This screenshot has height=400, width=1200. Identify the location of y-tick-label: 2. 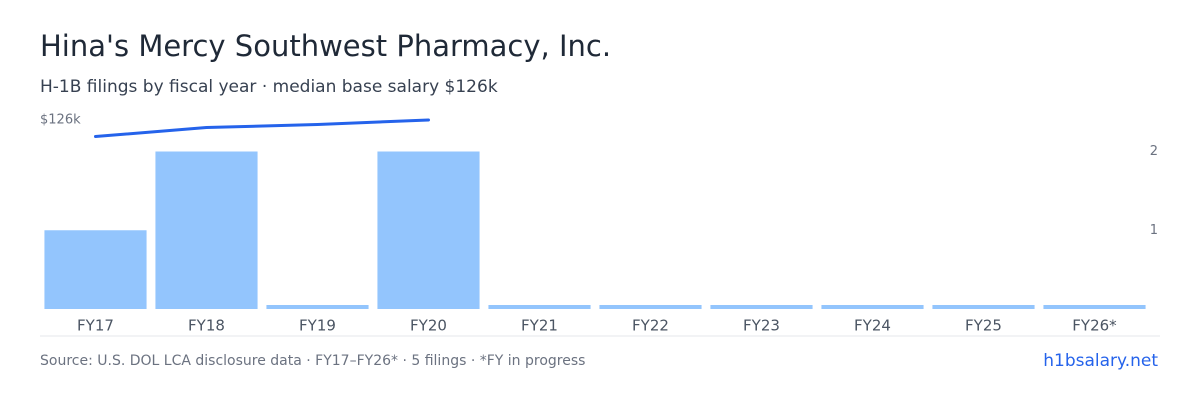
(1154, 151).